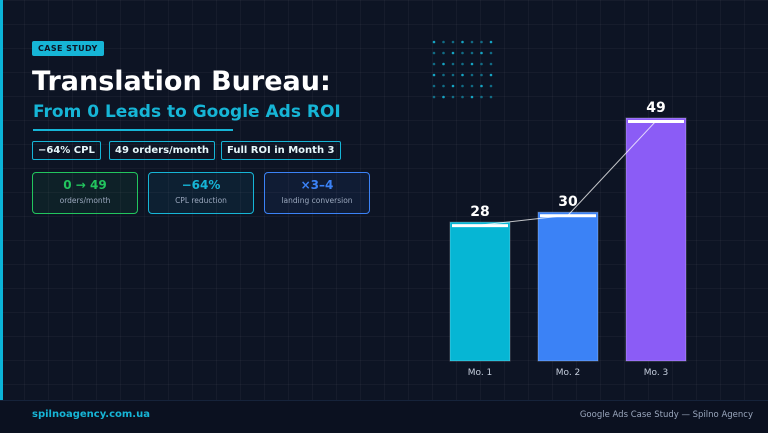 The height and width of the screenshot is (433, 768). What do you see at coordinates (656, 373) in the screenshot?
I see `x-tick-label: Mo. 3` at bounding box center [656, 373].